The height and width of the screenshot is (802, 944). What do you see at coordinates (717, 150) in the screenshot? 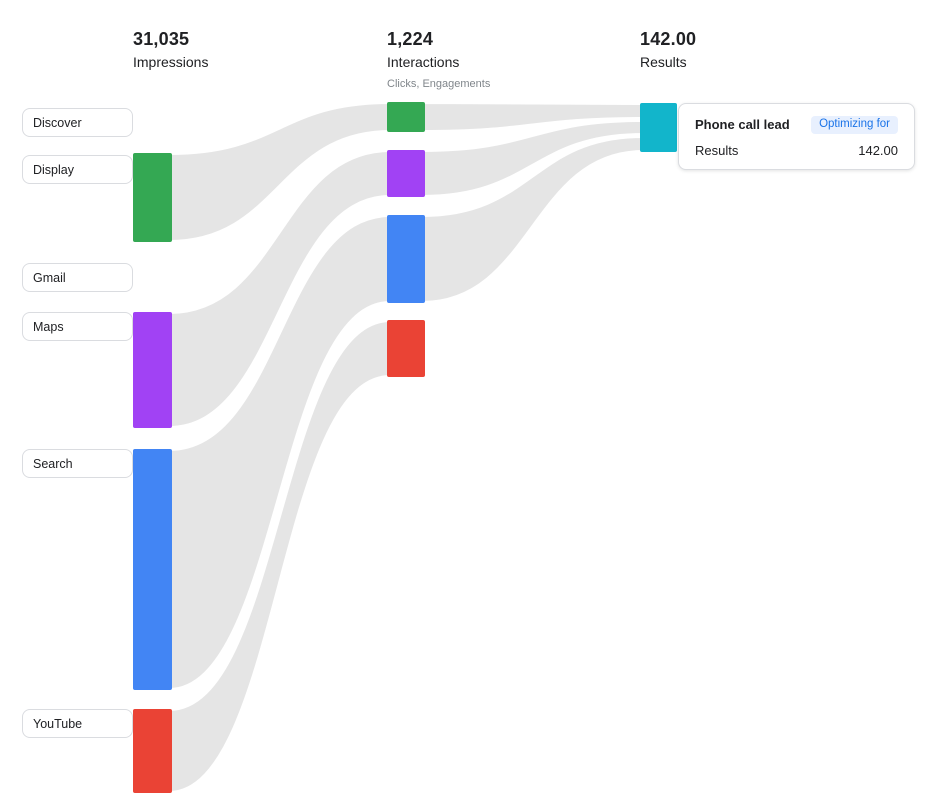
I see `tooltip-metric-label: Results` at bounding box center [717, 150].